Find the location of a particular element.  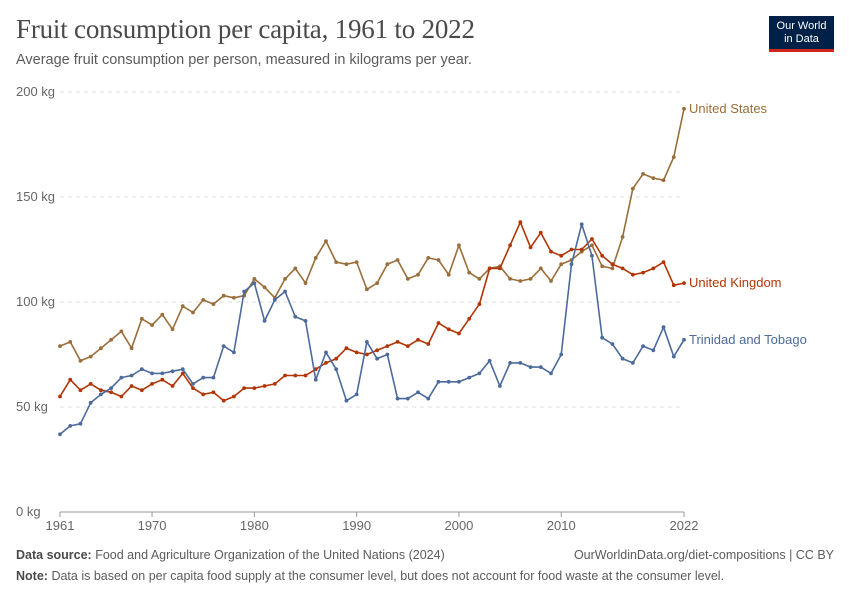

owid-logo: Our World in Data is located at coordinates (801, 34).